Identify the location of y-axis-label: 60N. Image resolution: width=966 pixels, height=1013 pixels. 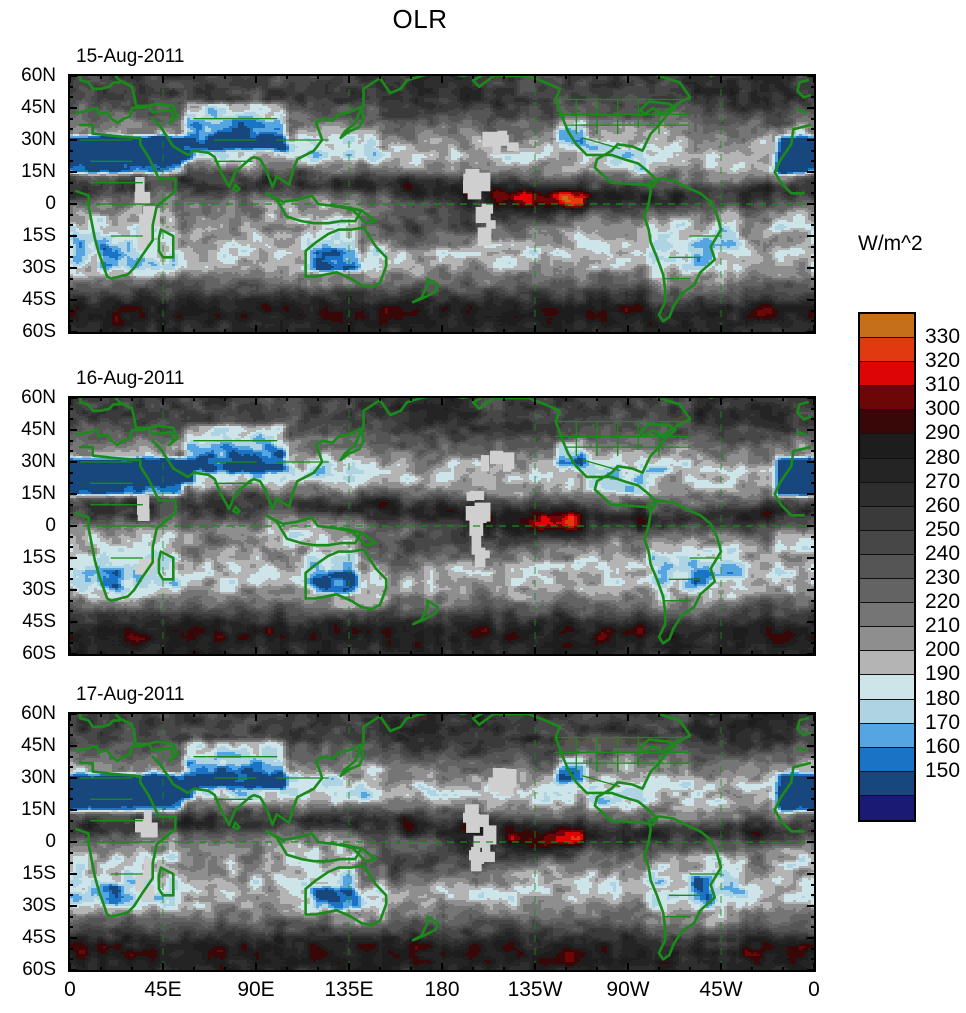
(28, 398).